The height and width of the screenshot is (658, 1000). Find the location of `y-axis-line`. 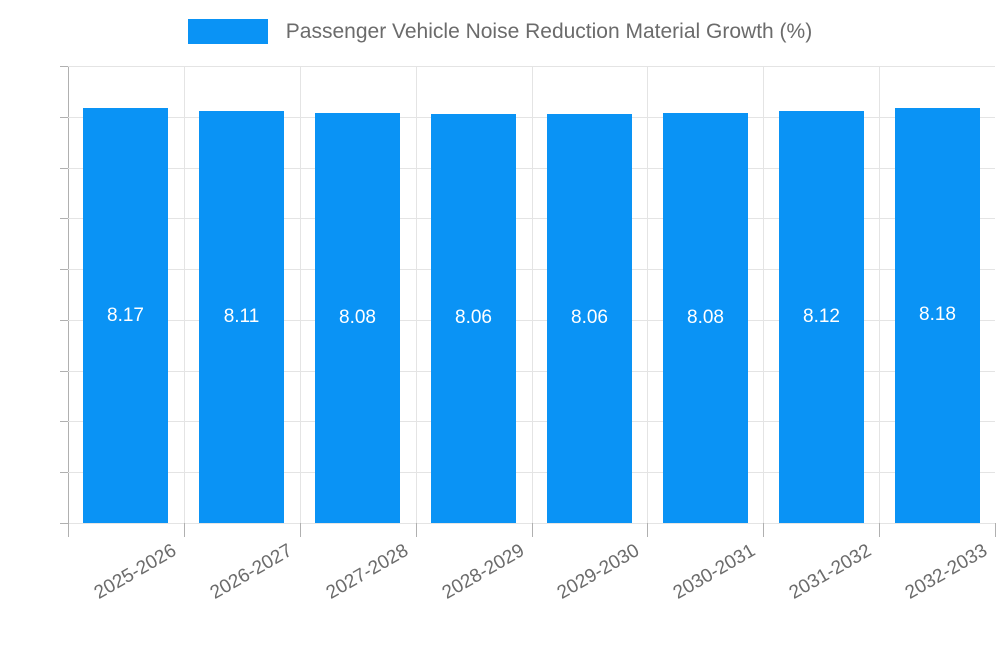

y-axis-line is located at coordinates (68, 295).